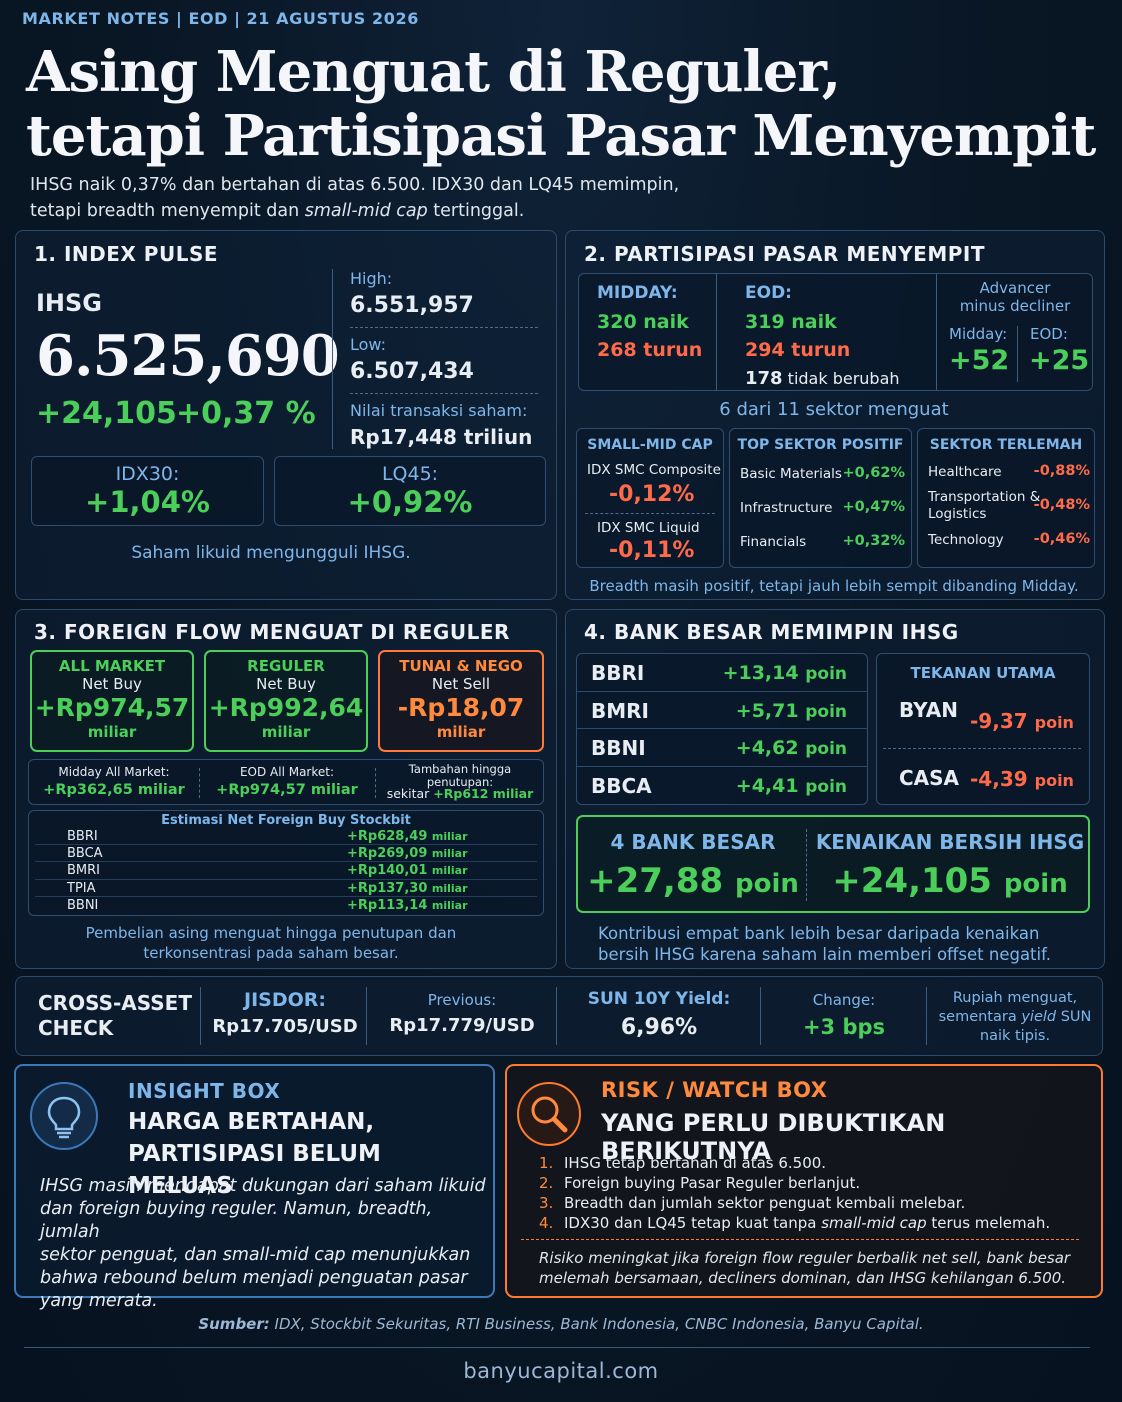 The height and width of the screenshot is (1402, 1122). What do you see at coordinates (826, 711) in the screenshot?
I see `bank-unit: poin` at bounding box center [826, 711].